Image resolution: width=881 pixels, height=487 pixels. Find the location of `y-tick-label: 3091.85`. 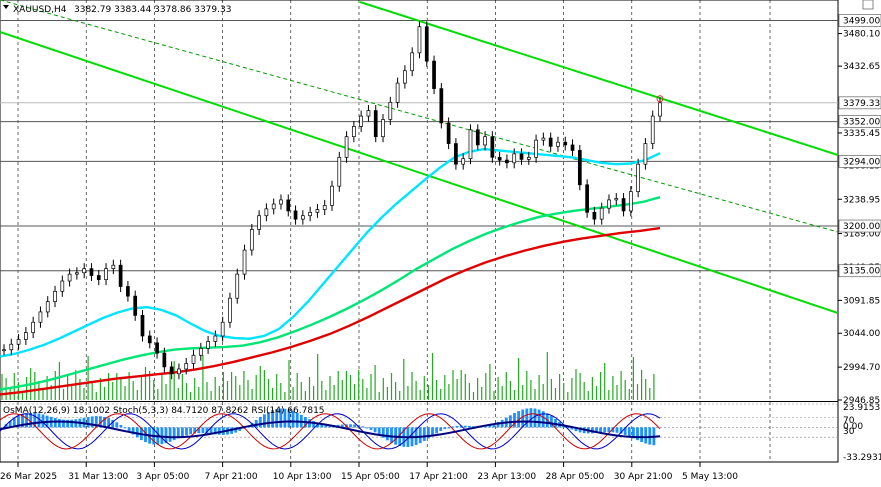

y-tick-label: 3091.85 is located at coordinates (861, 301).